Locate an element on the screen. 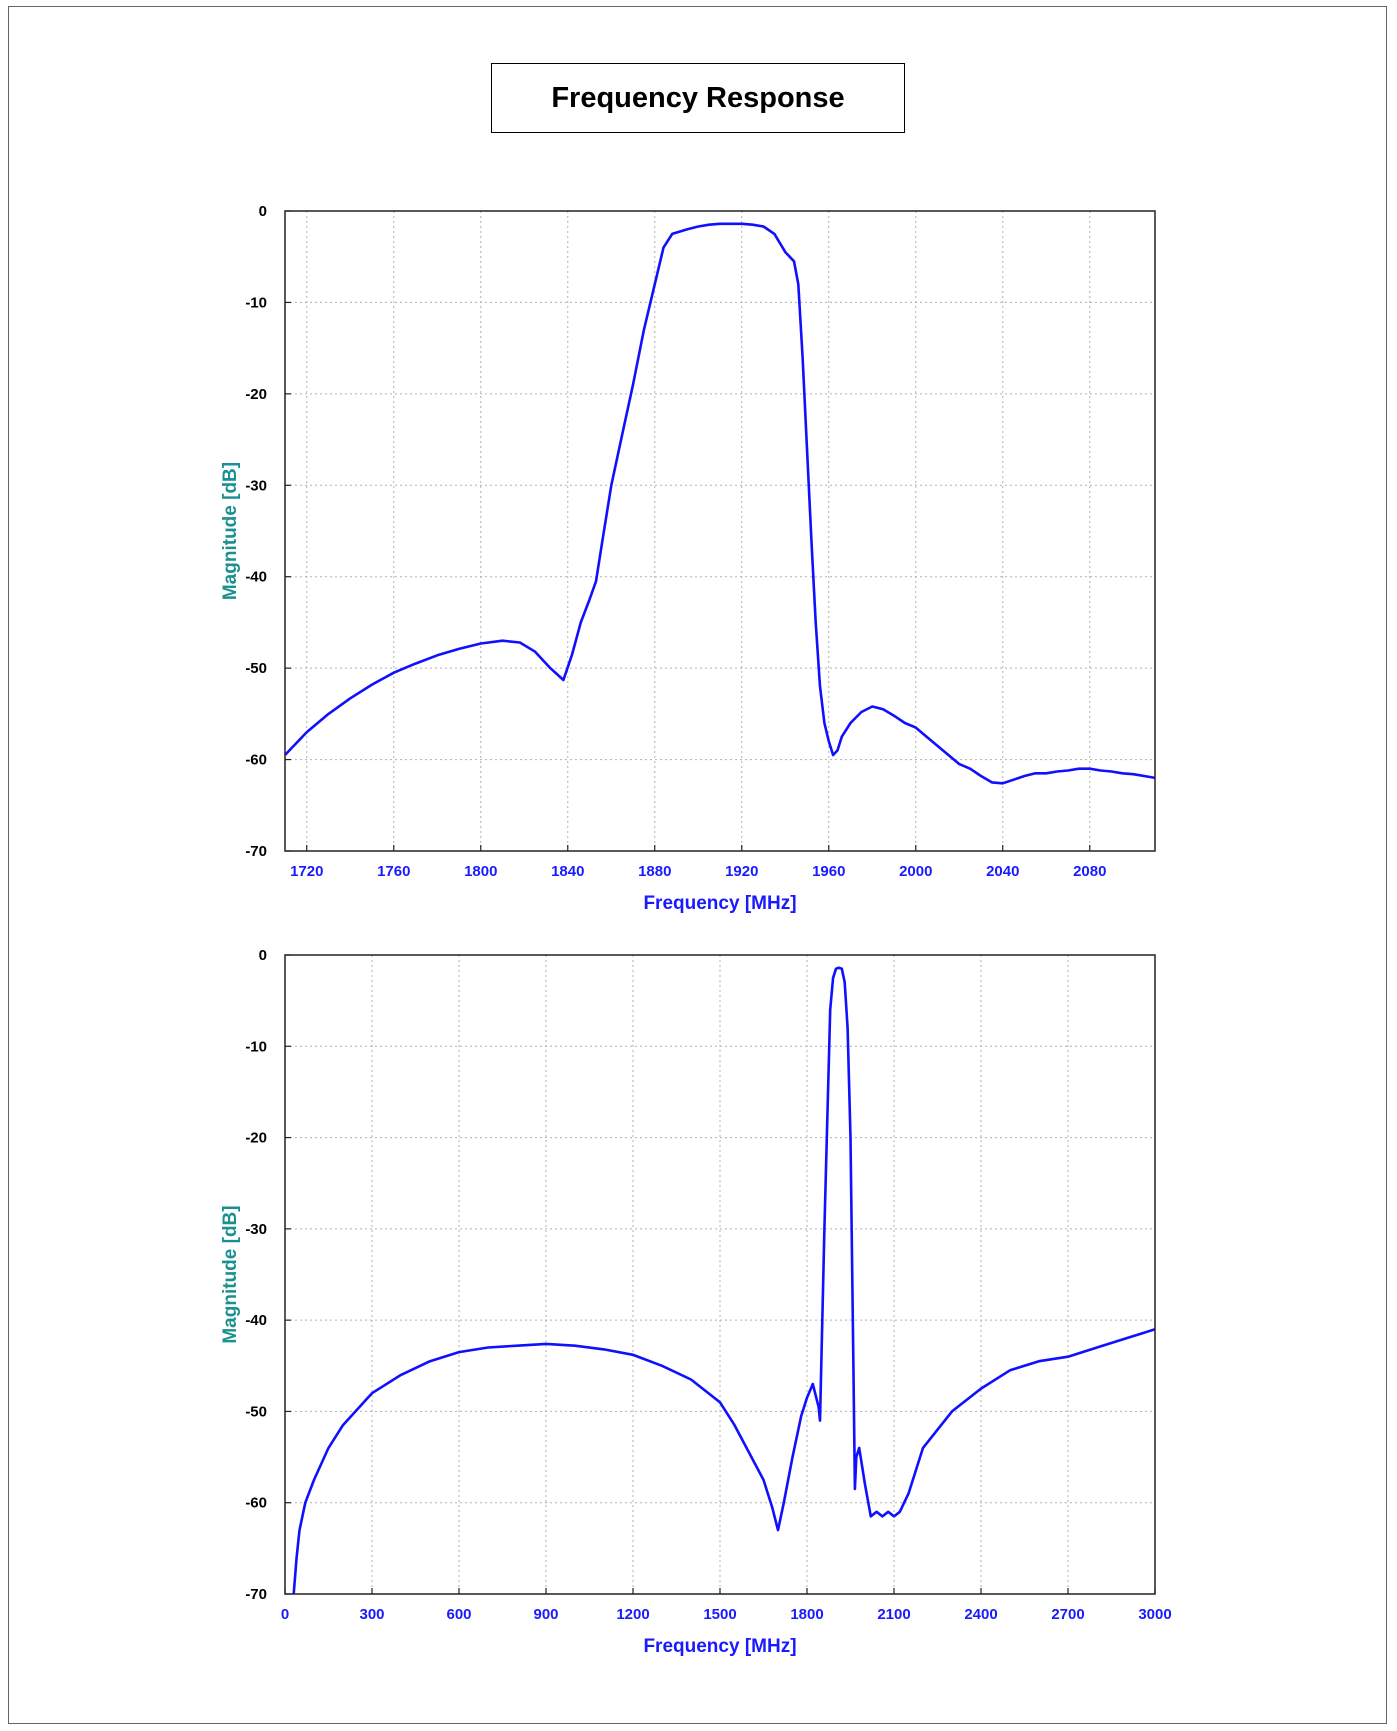 The image size is (1397, 1731). x-tick-label: 2000 is located at coordinates (915, 871).